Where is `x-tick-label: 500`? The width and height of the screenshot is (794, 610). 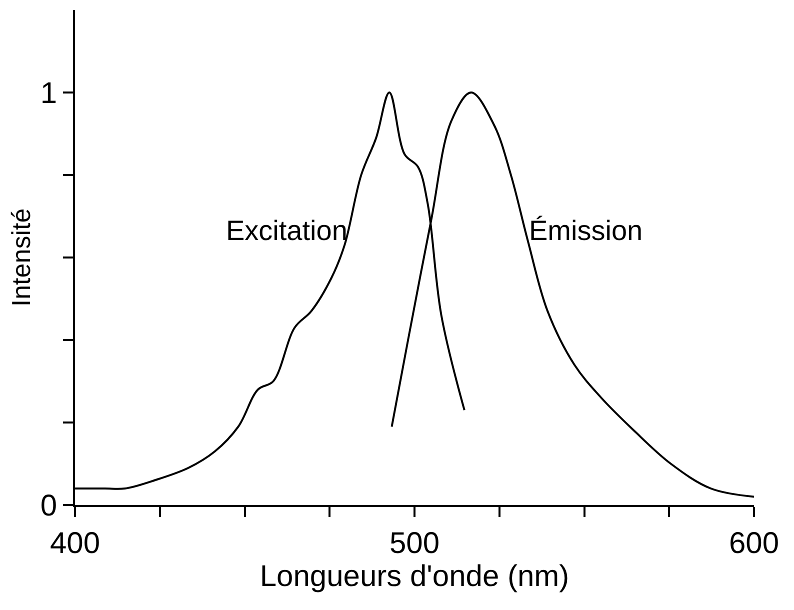 x-tick-label: 500 is located at coordinates (414, 543).